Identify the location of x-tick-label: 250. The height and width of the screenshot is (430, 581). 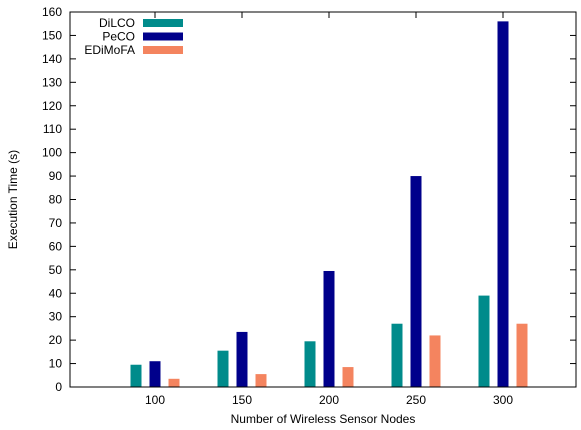
(416, 400).